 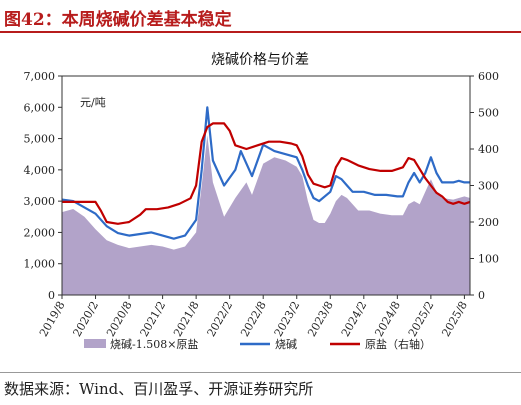 What do you see at coordinates (93, 102) in the screenshot?
I see `unit-label: 元/吨` at bounding box center [93, 102].